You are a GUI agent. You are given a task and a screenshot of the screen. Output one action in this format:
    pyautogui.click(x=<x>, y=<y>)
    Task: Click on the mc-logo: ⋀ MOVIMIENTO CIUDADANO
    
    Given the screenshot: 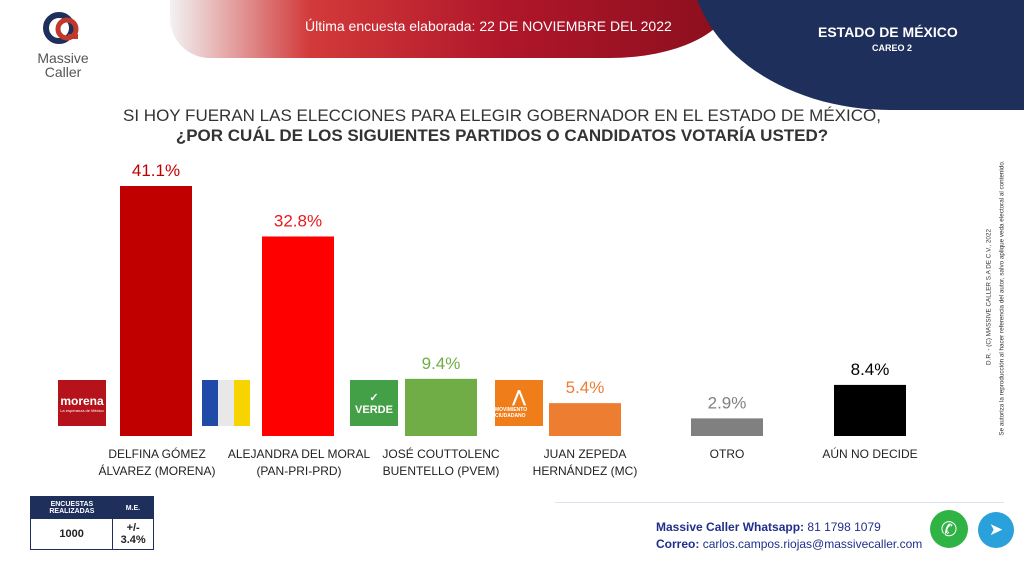 What is the action you would take?
    pyautogui.click(x=519, y=403)
    